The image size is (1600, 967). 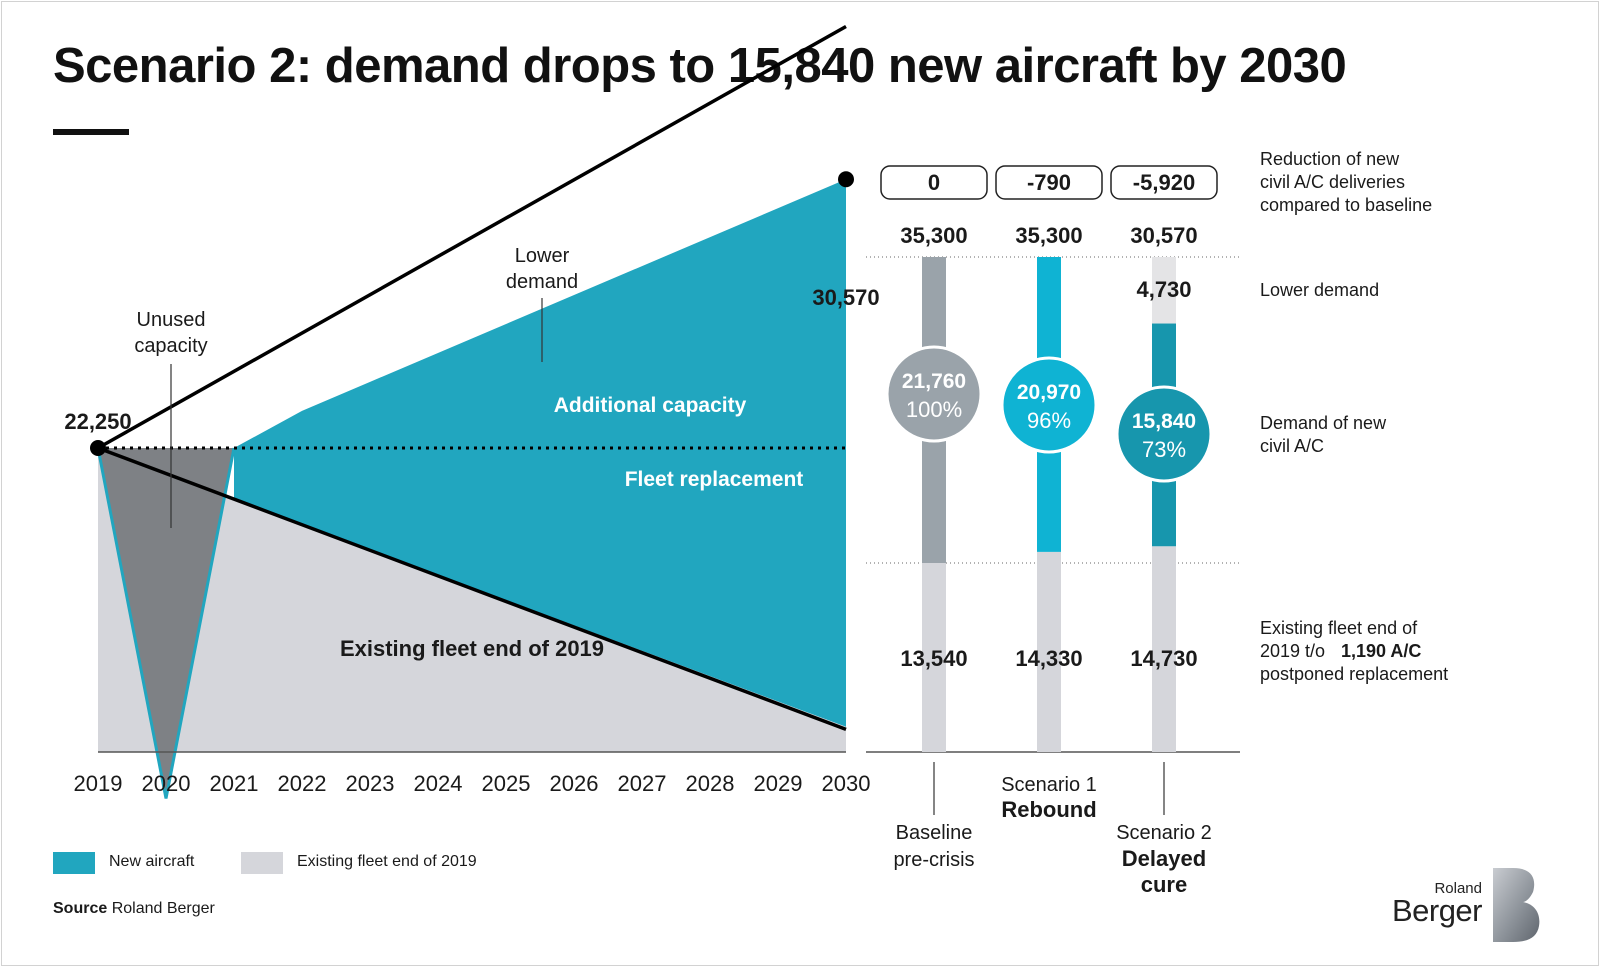 What do you see at coordinates (1292, 651) in the screenshot?
I see `row-label-existing: 2019 t/o` at bounding box center [1292, 651].